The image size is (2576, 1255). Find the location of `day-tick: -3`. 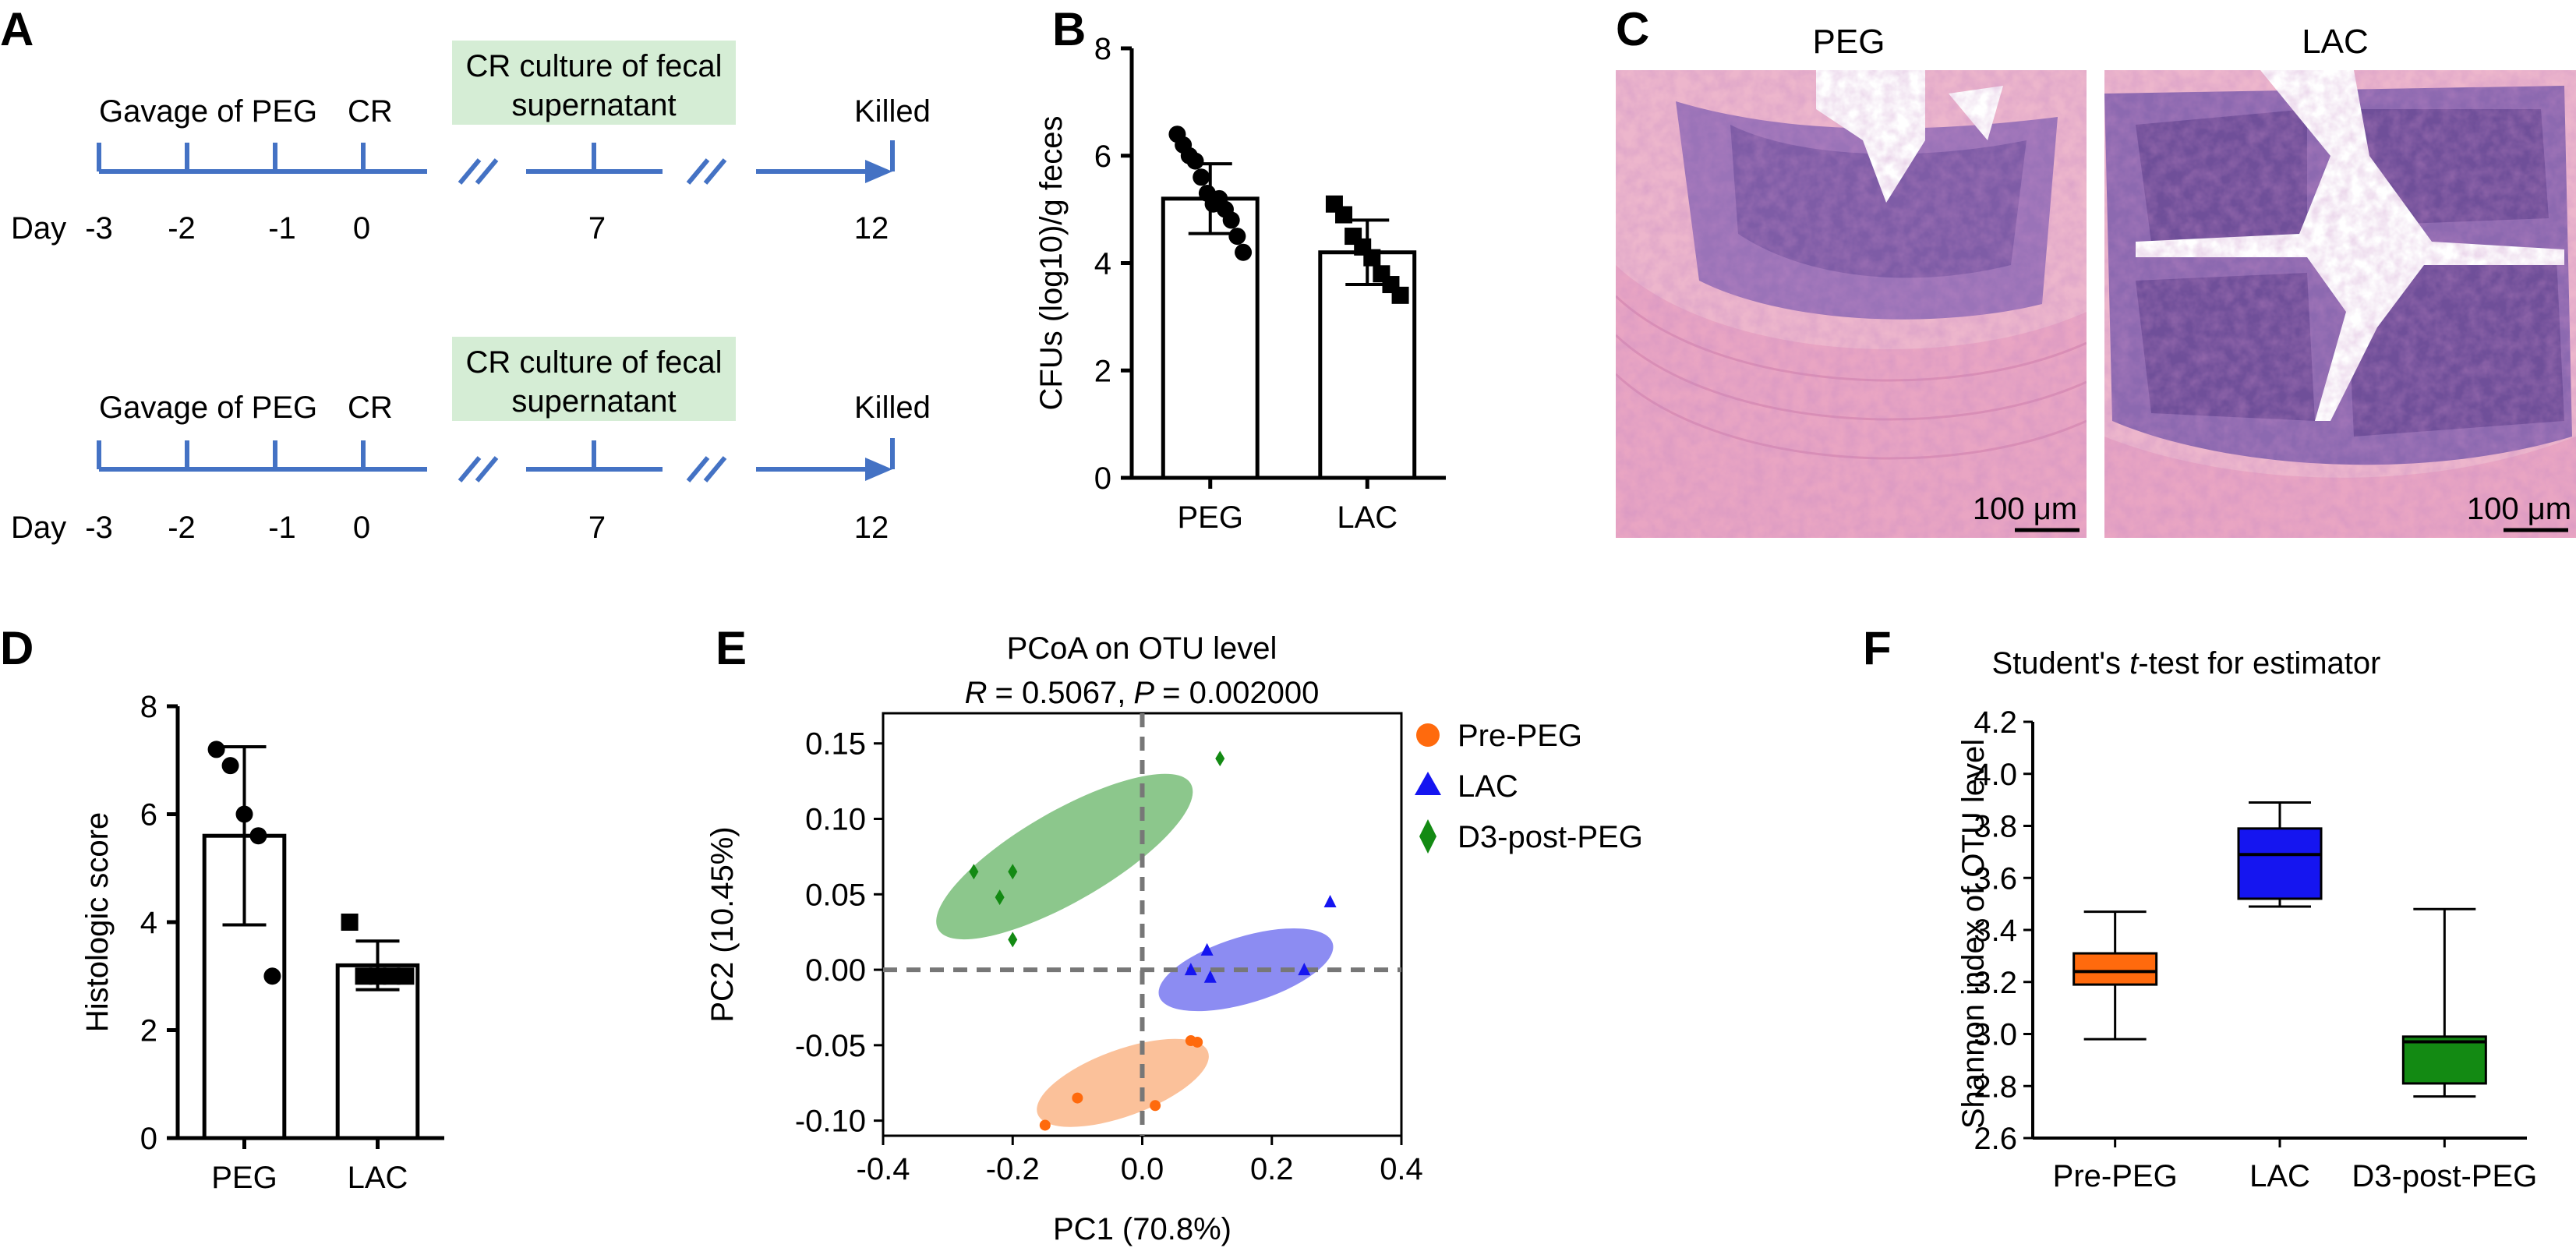

day-tick: -3 is located at coordinates (99, 228).